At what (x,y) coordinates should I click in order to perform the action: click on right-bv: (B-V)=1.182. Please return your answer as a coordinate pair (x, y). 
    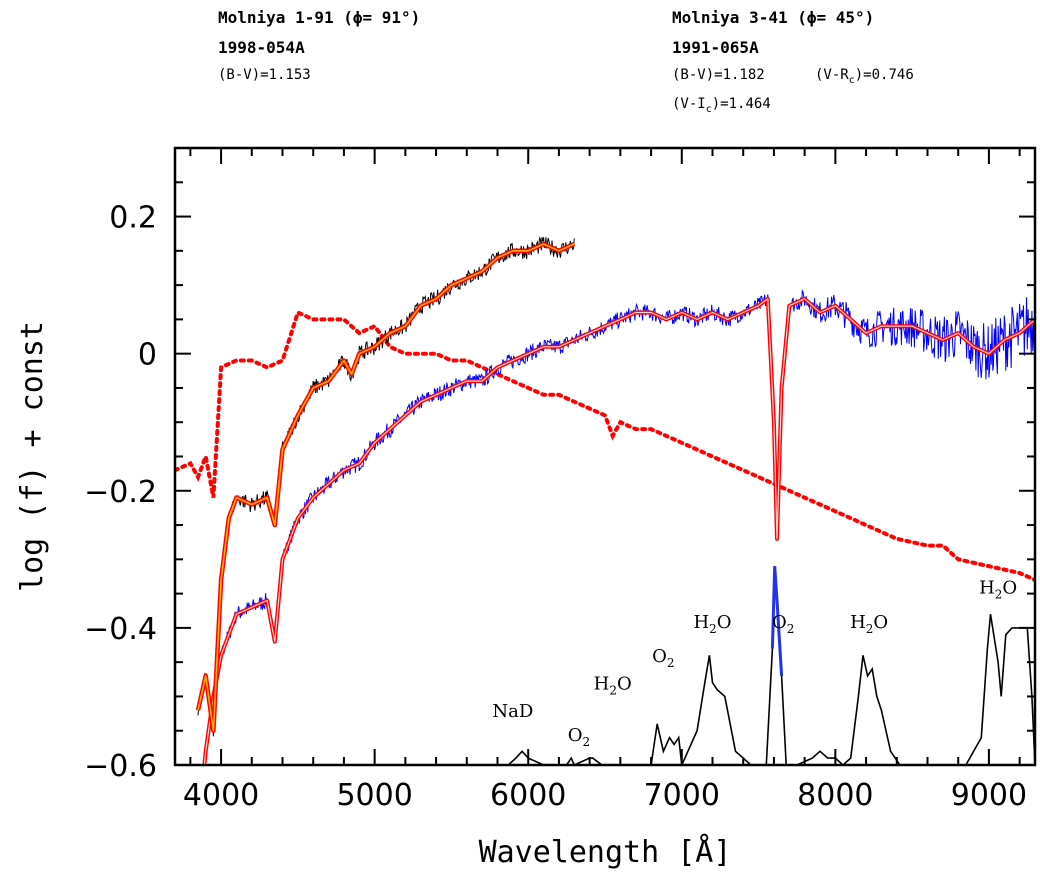
    Looking at the image, I should click on (718, 75).